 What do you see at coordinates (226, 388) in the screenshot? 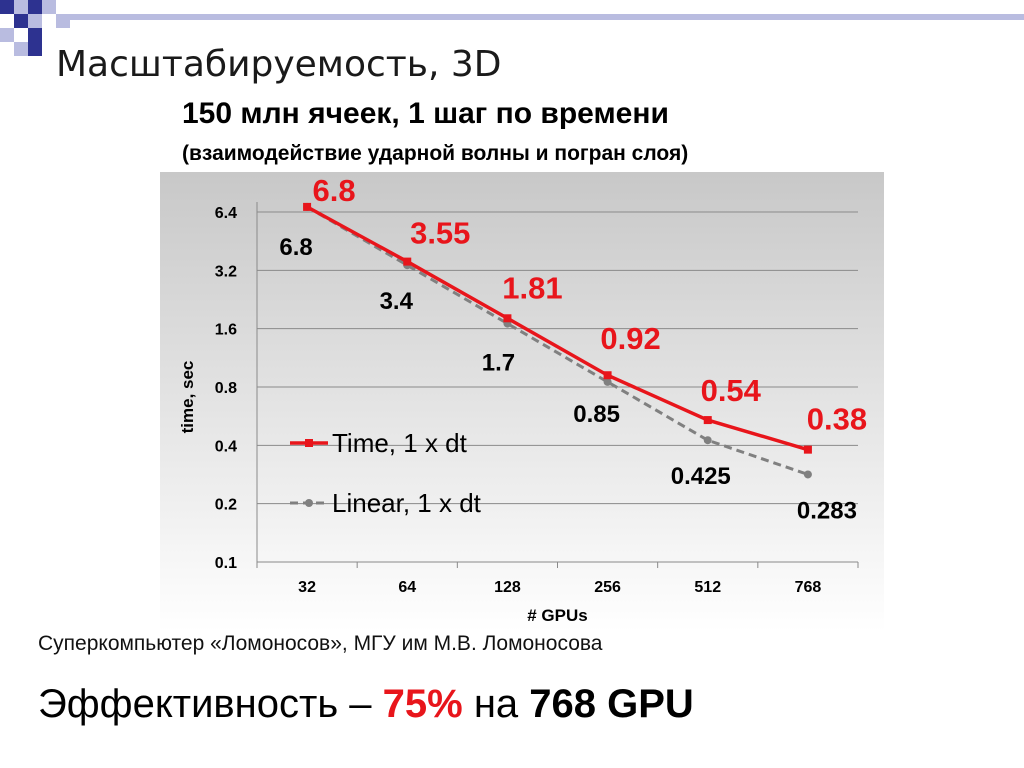
I see `y-tick-label: 0.8` at bounding box center [226, 388].